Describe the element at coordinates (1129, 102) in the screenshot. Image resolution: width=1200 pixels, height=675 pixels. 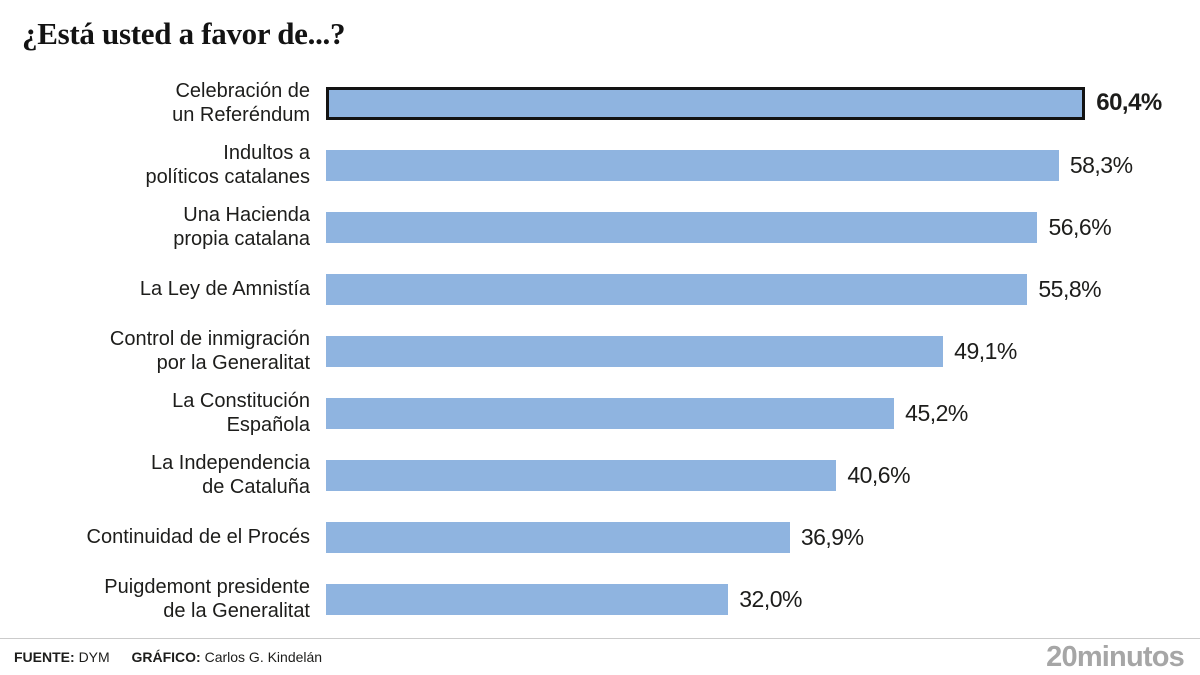
I see `value-label: 60,4%` at that location.